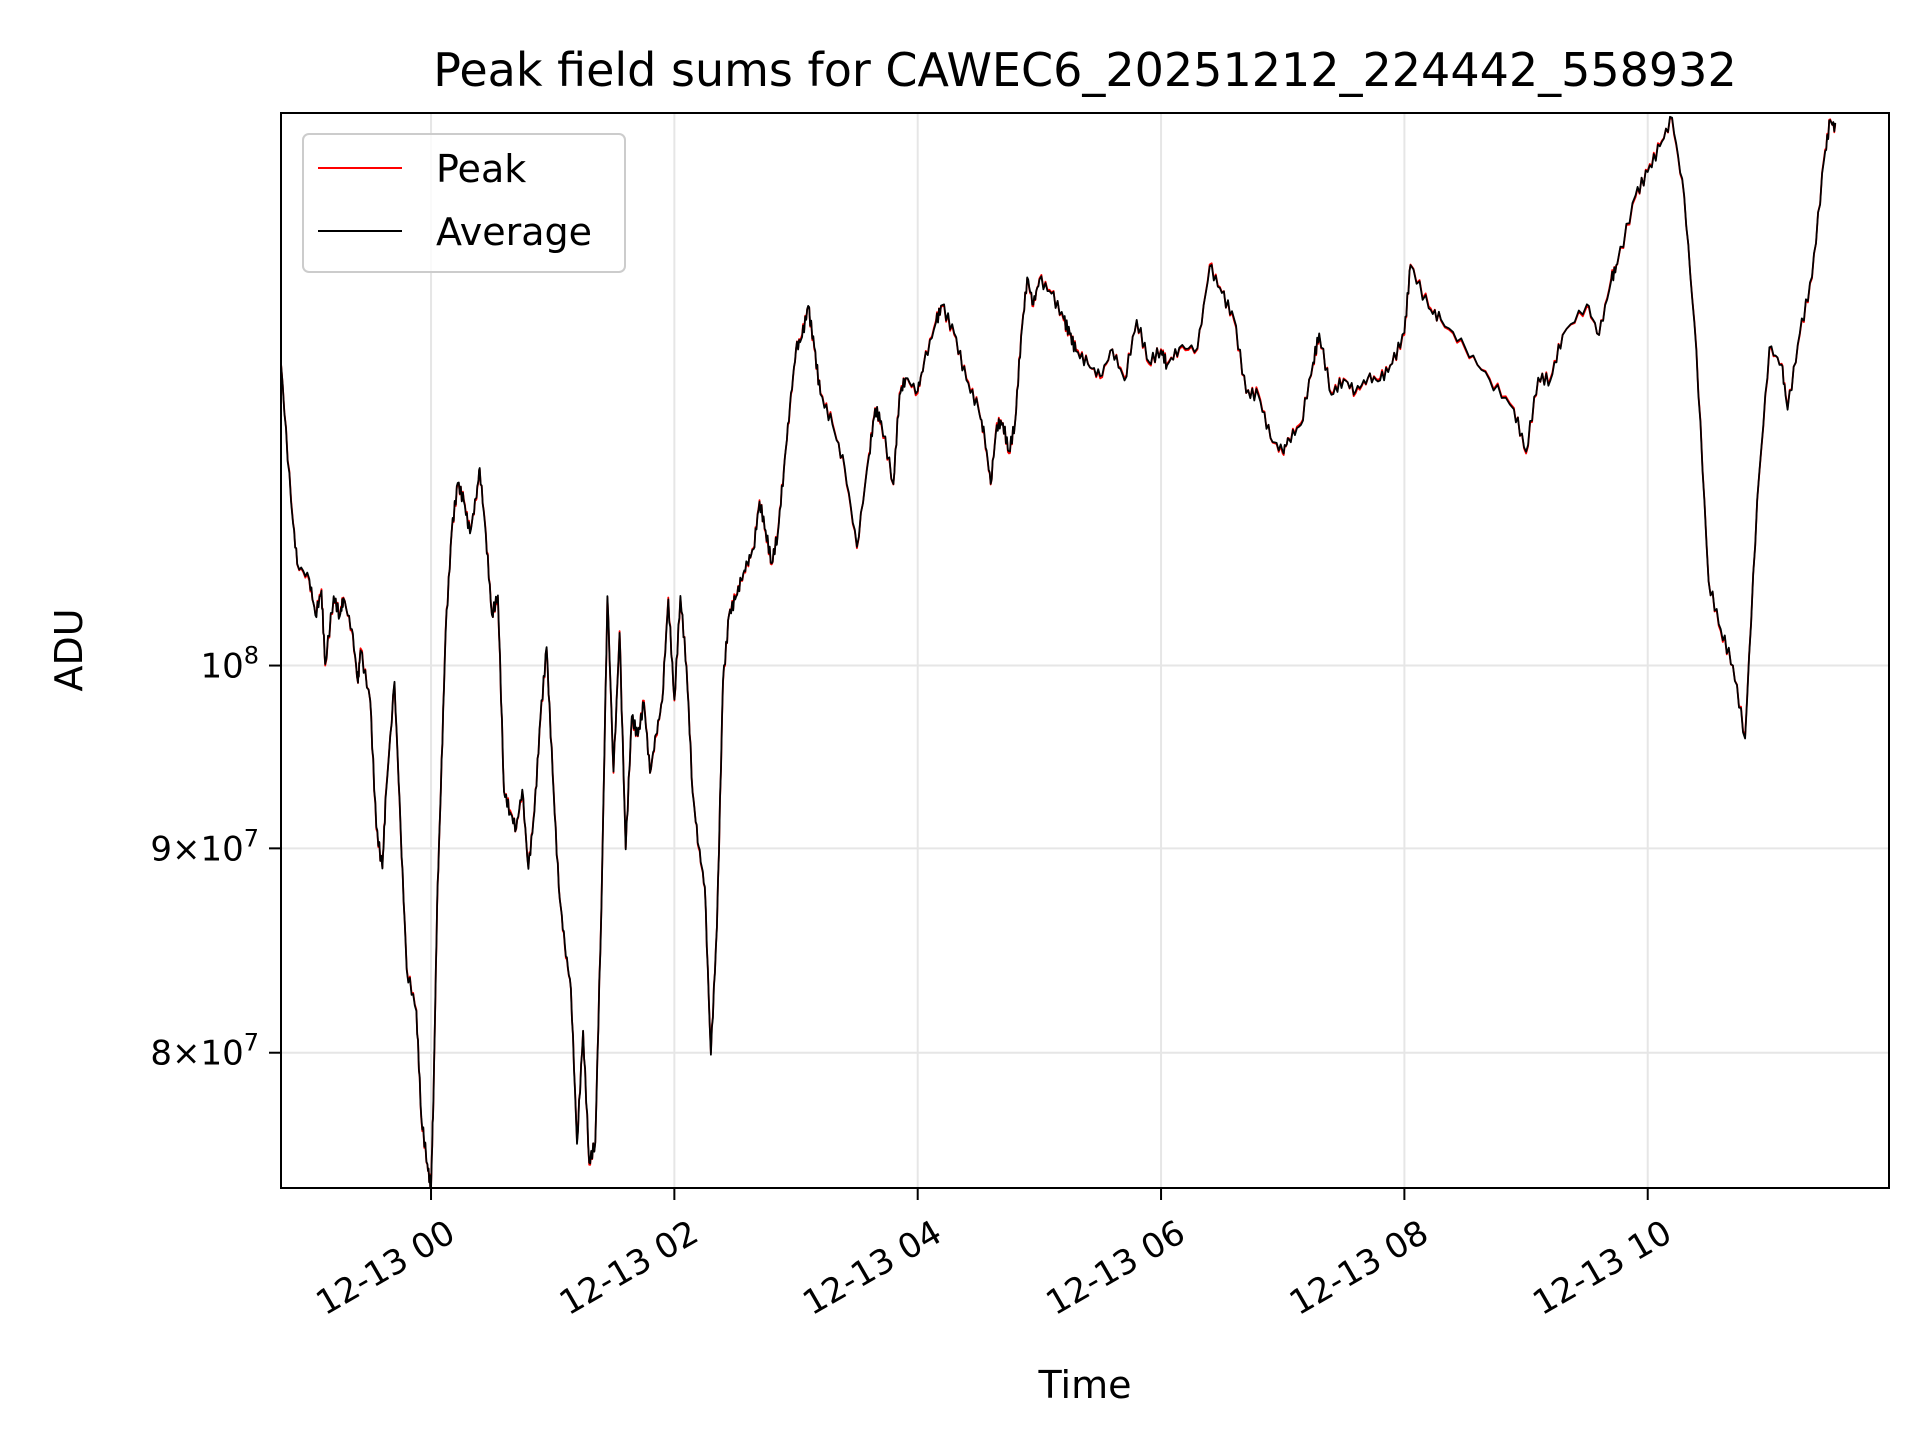 The image size is (1920, 1444). Describe the element at coordinates (481, 169) in the screenshot. I see `legend-peak-label: Peak` at that location.